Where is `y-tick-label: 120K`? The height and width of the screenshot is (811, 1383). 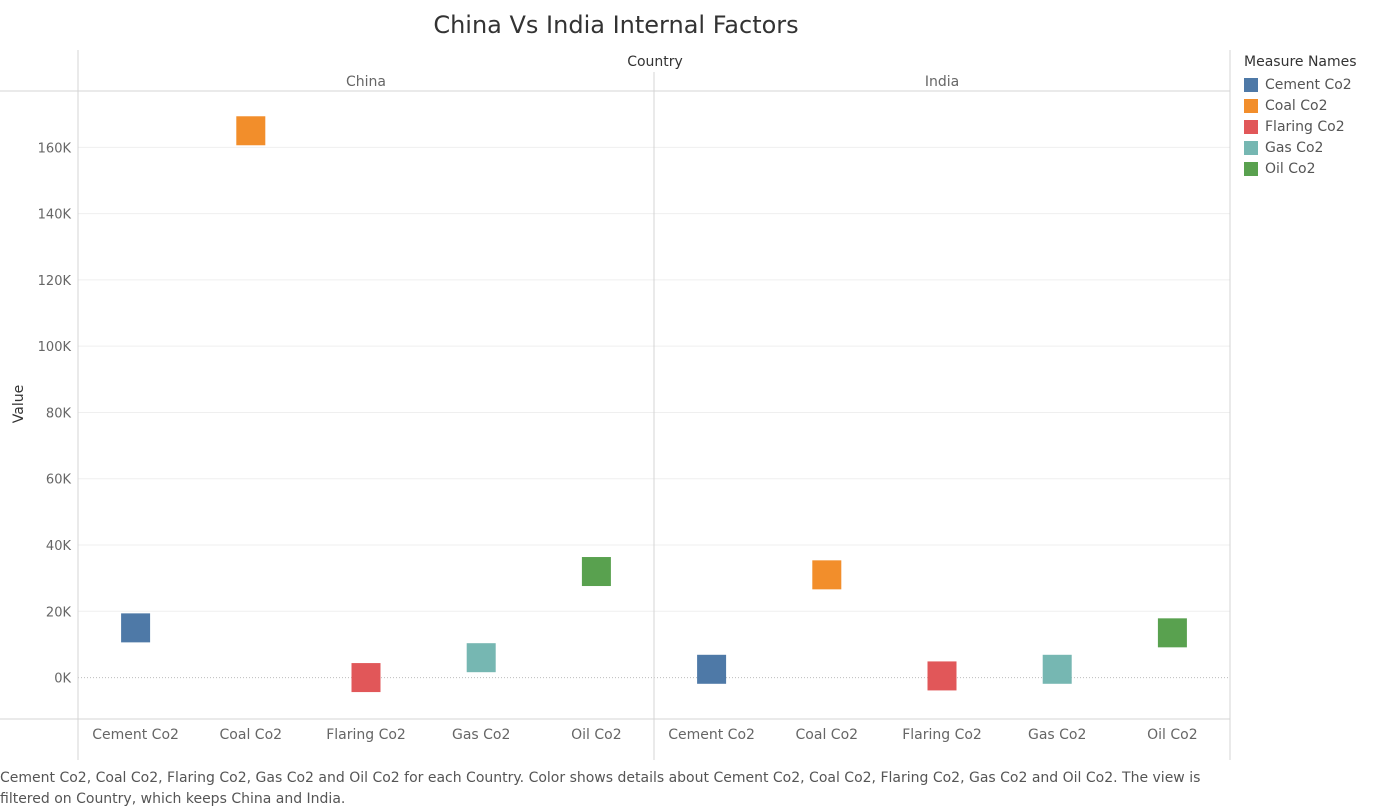 y-tick-label: 120K is located at coordinates (55, 281).